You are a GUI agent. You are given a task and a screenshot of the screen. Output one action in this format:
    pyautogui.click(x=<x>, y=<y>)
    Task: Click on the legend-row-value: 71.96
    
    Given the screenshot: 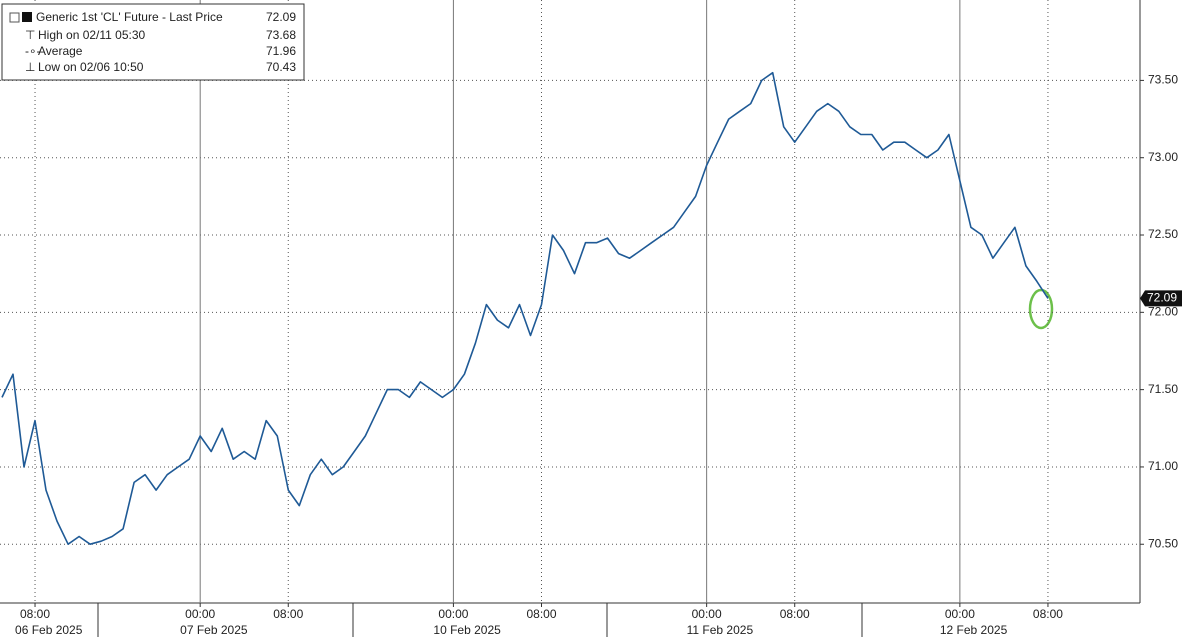 What is the action you would take?
    pyautogui.click(x=281, y=51)
    